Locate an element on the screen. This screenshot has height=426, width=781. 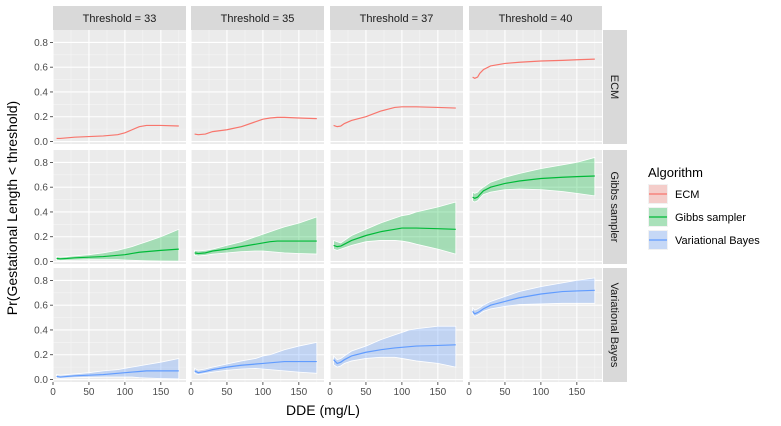
row-strip-label: Gibbs sampler is located at coordinates (614, 207).